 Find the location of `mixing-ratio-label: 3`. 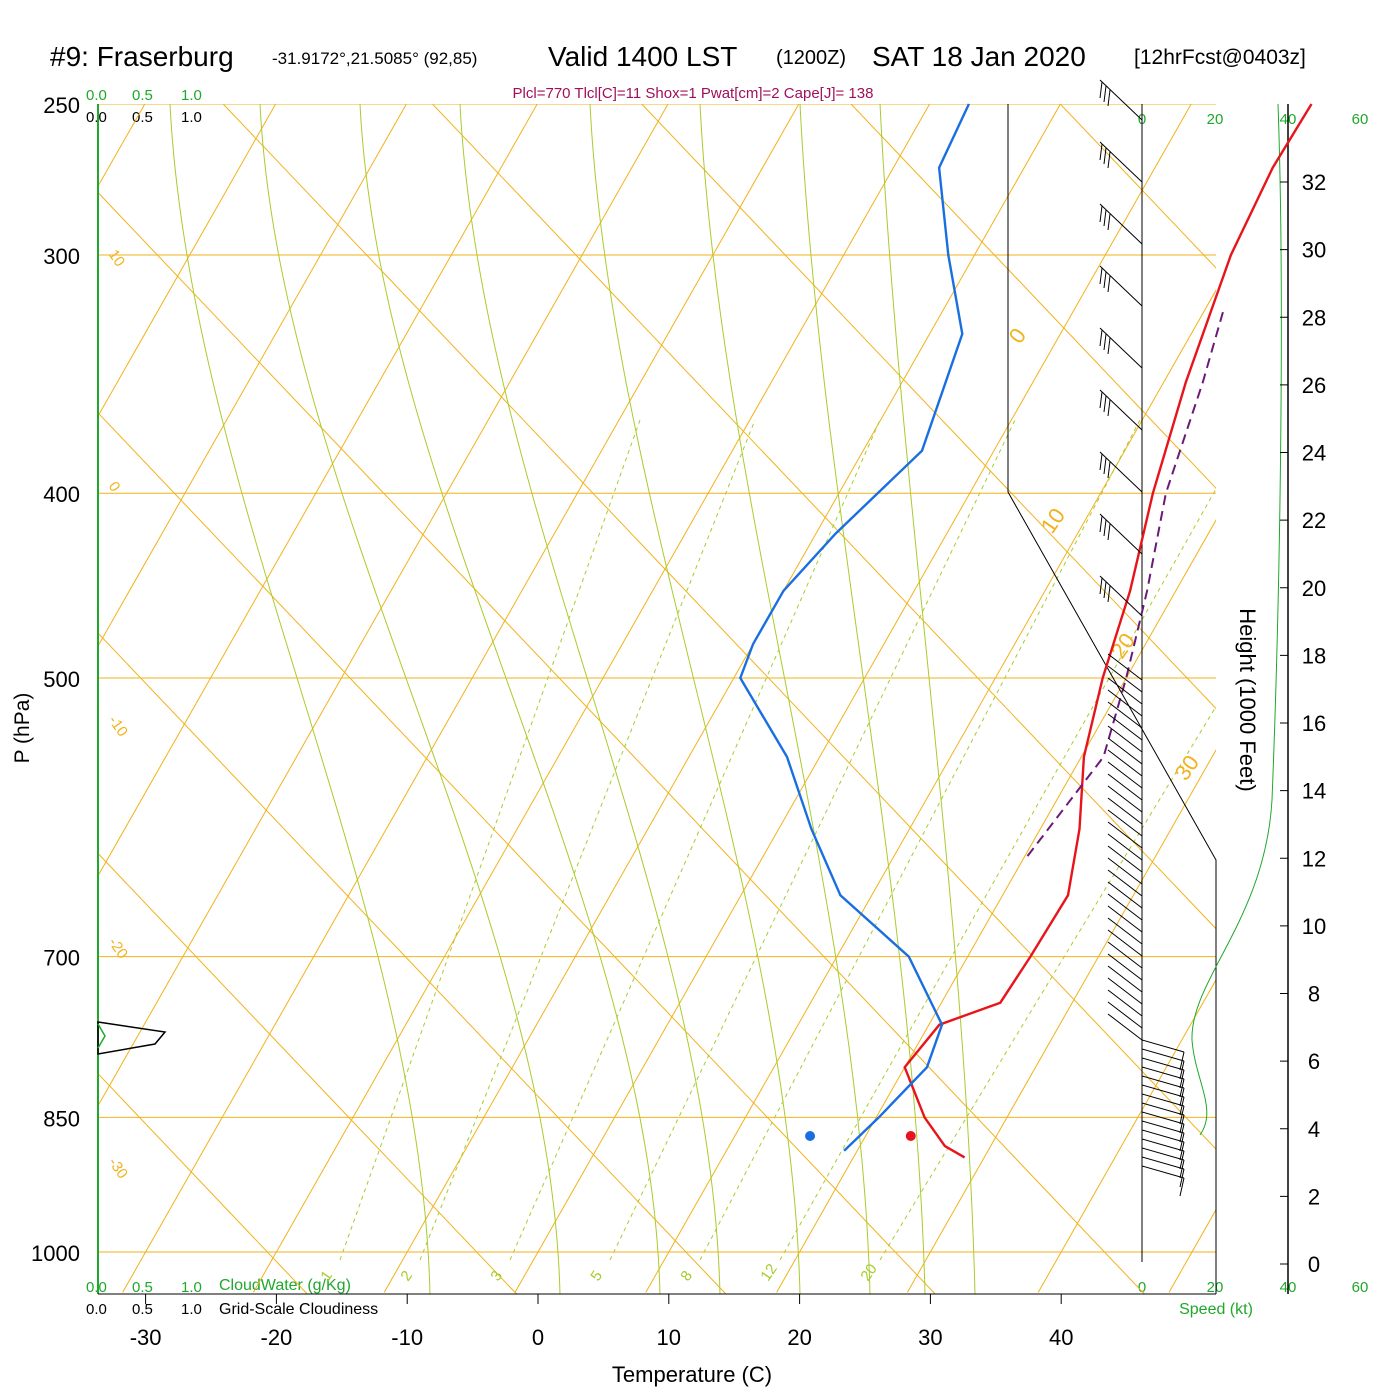

mixing-ratio-label: 3 is located at coordinates (496, 1276).